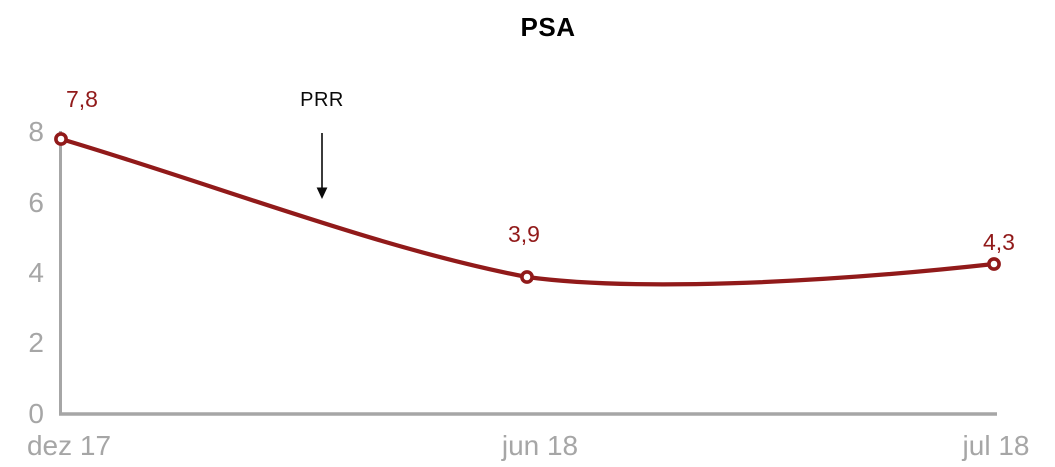  Describe the element at coordinates (996, 445) in the screenshot. I see `x-axis-tick-label-jul18: jul 18` at that location.